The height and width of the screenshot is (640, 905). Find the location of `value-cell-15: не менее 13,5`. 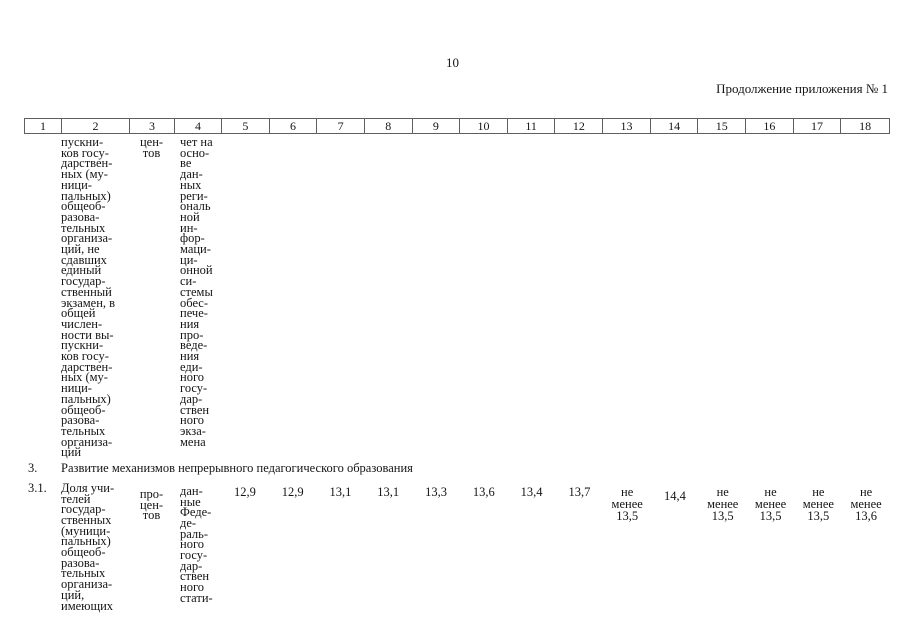

value-cell-15: не менее 13,5 is located at coordinates (723, 503).